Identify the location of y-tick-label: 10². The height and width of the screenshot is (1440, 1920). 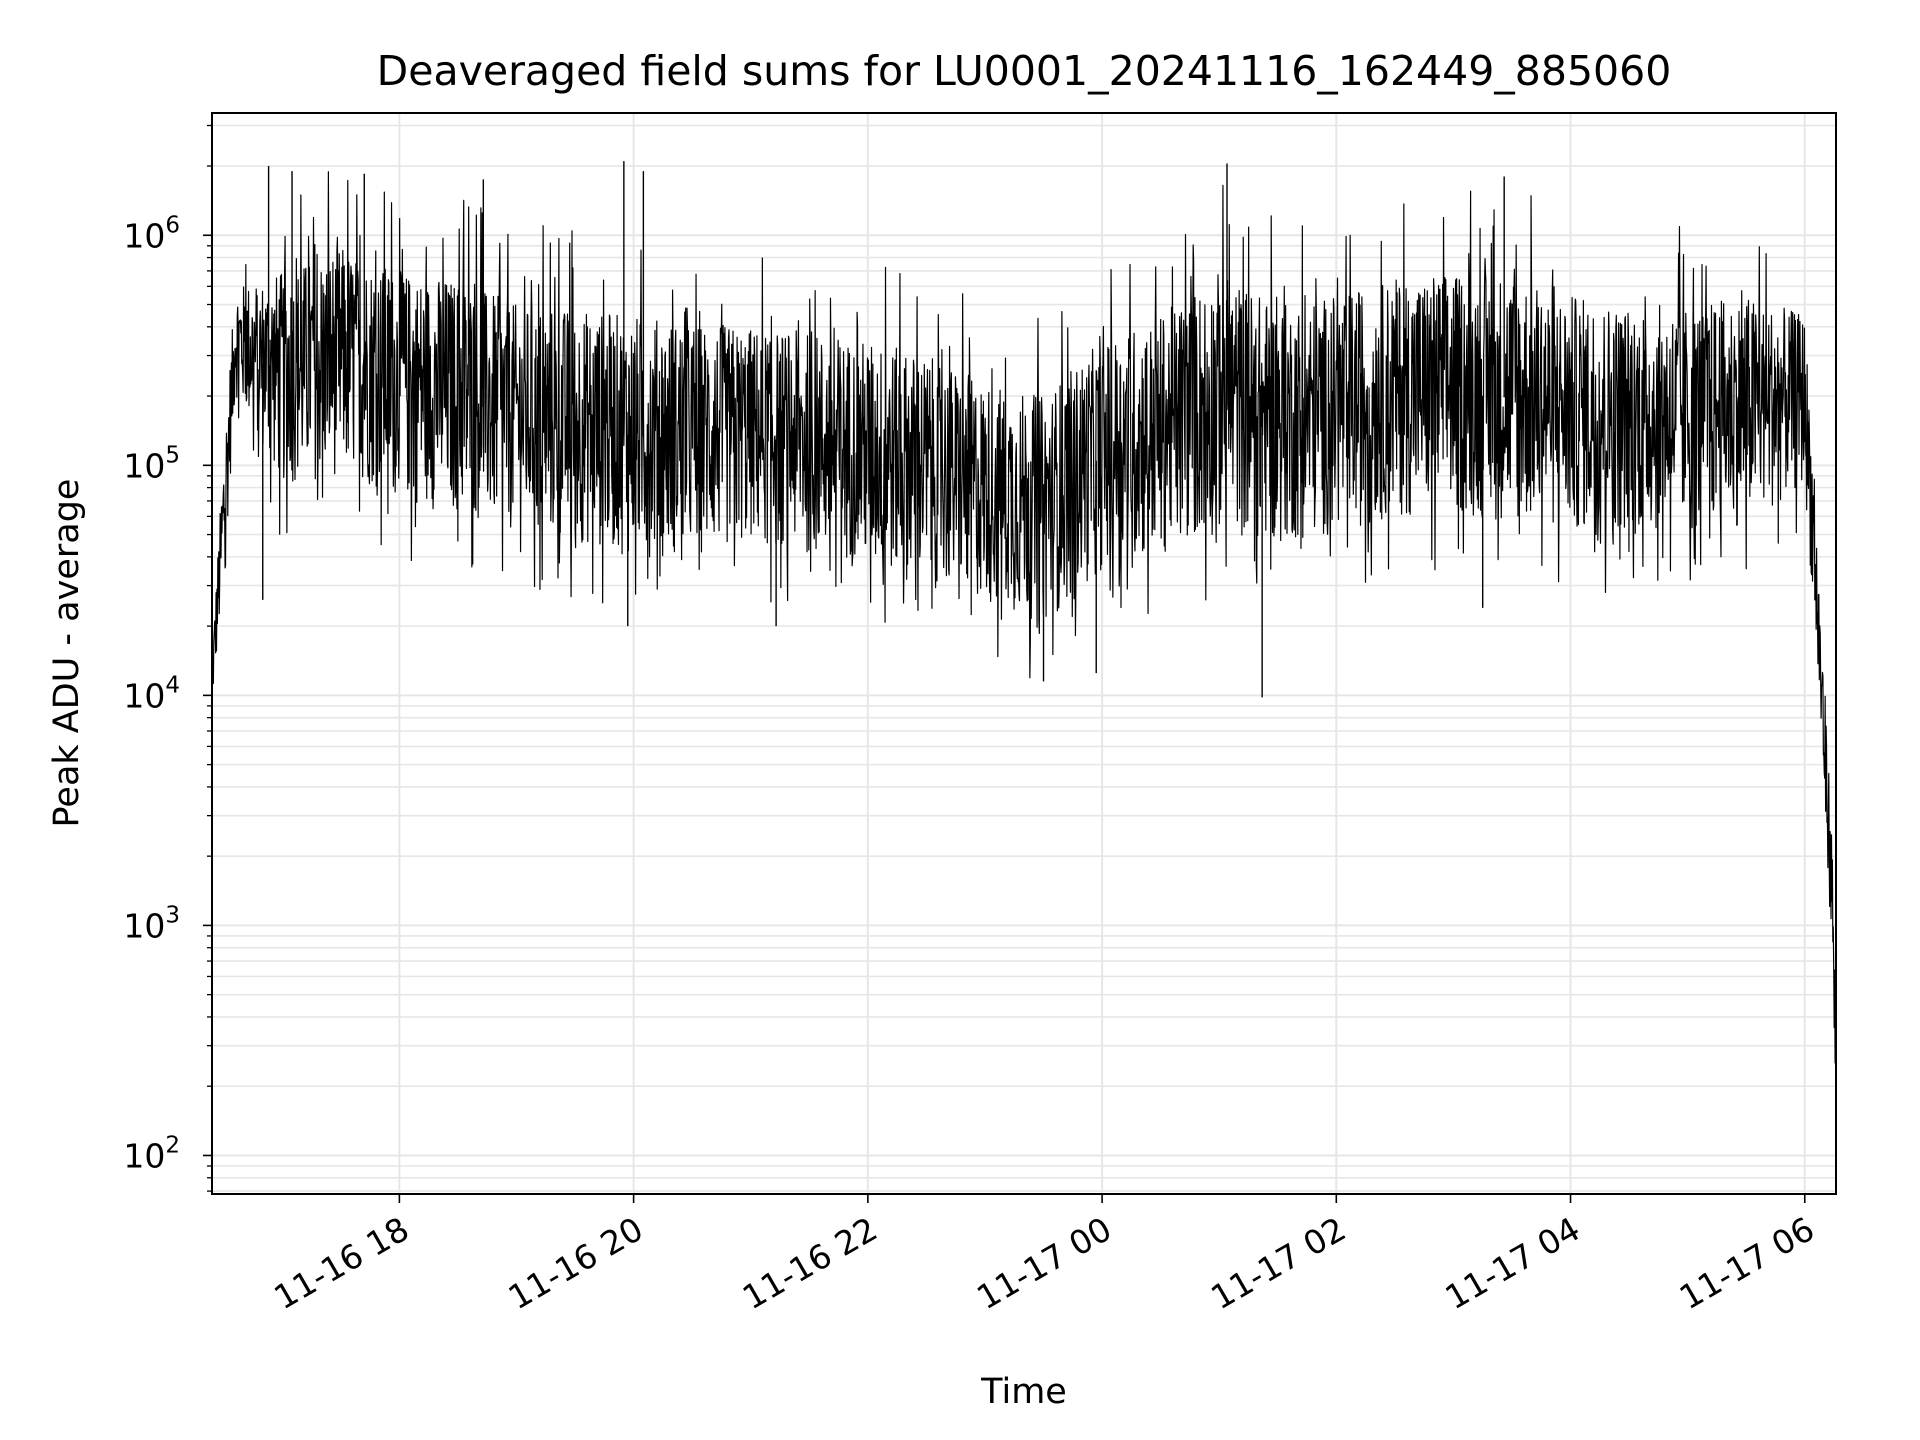
(151, 1153).